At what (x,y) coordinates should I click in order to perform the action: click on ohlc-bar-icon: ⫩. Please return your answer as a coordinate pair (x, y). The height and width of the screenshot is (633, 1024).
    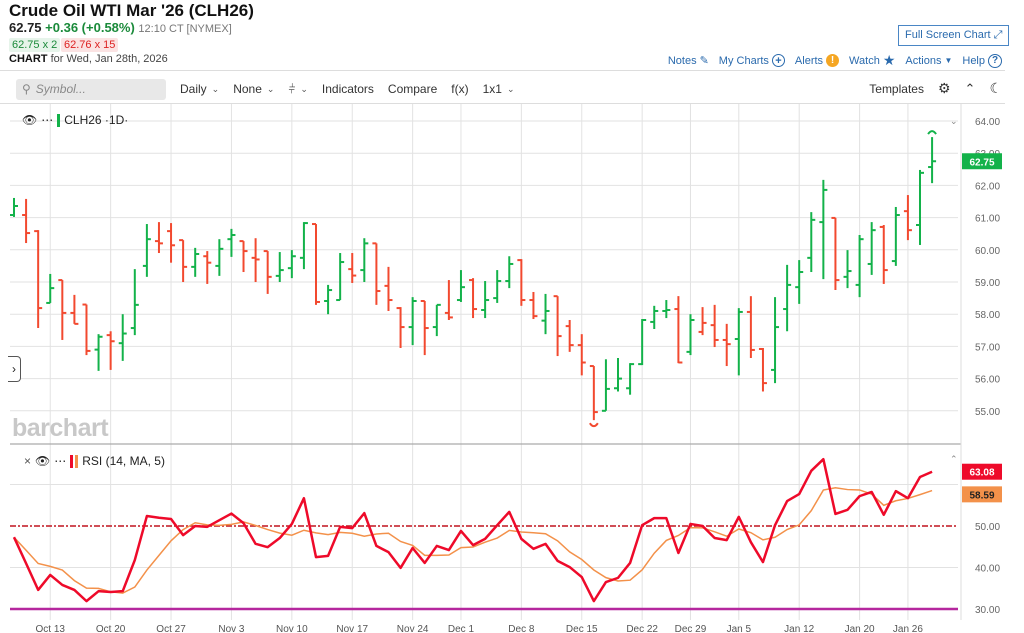
    Looking at the image, I should click on (292, 88).